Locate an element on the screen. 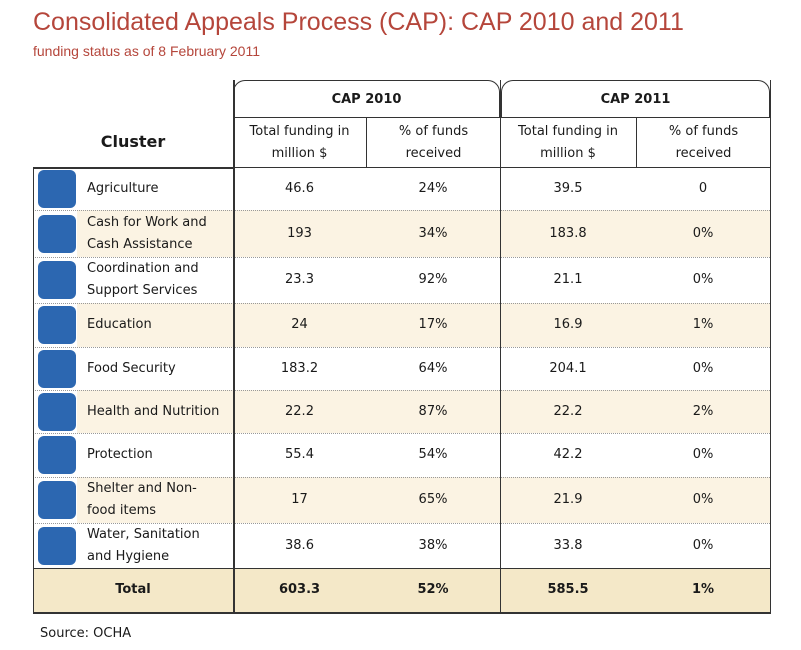 This screenshot has height=650, width=801. cell: 38.6 is located at coordinates (299, 545).